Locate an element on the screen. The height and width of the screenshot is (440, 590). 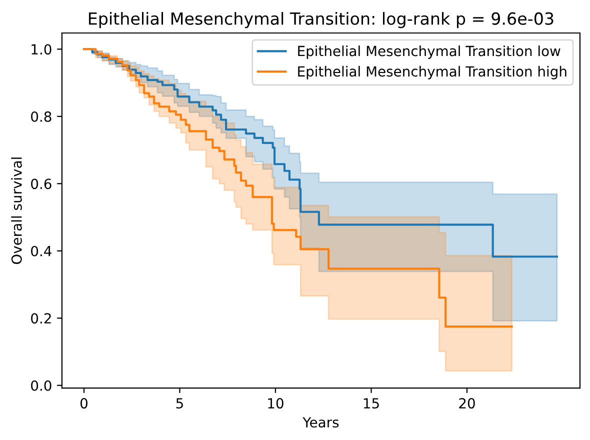
x-tick-label: 0 is located at coordinates (84, 403).